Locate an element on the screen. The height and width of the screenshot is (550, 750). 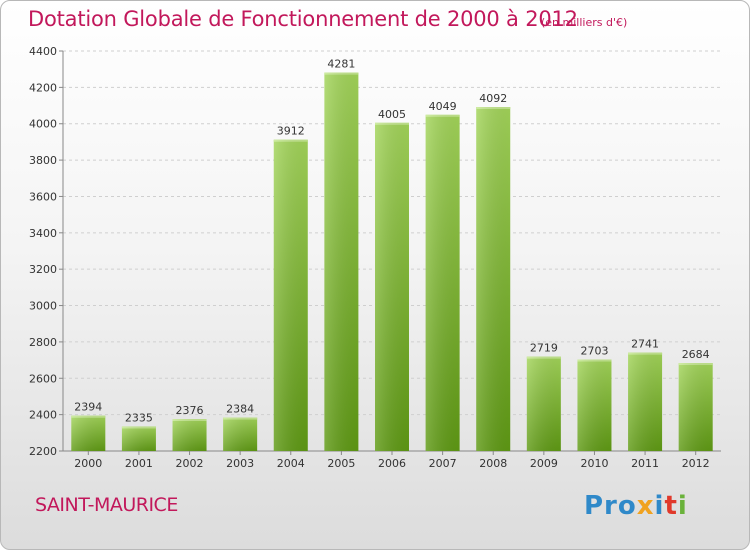
data-label: 2719 is located at coordinates (544, 348).